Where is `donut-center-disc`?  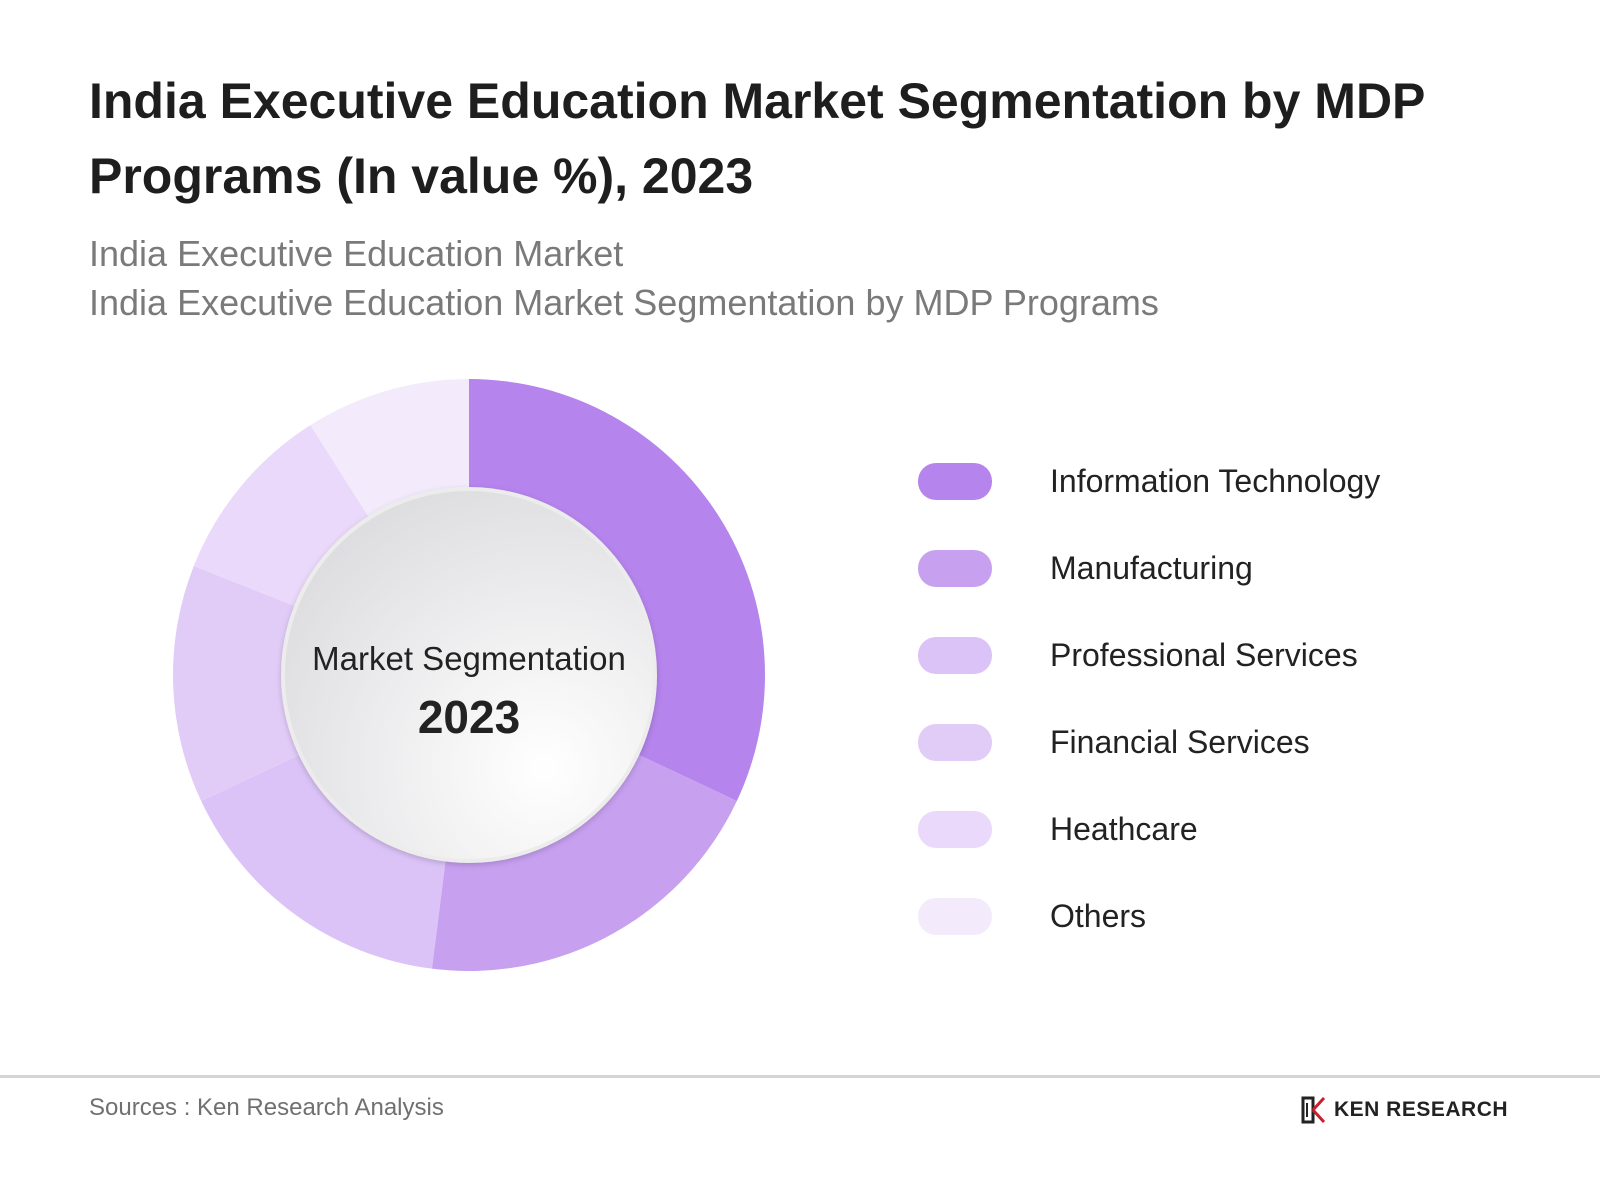 donut-center-disc is located at coordinates (469, 675).